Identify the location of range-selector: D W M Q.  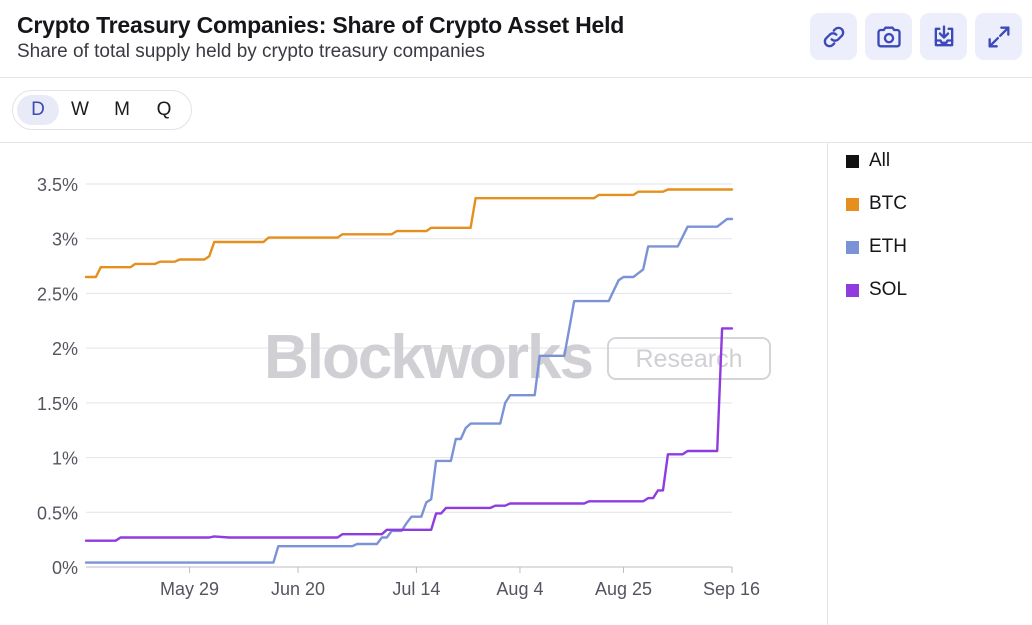
(102, 110).